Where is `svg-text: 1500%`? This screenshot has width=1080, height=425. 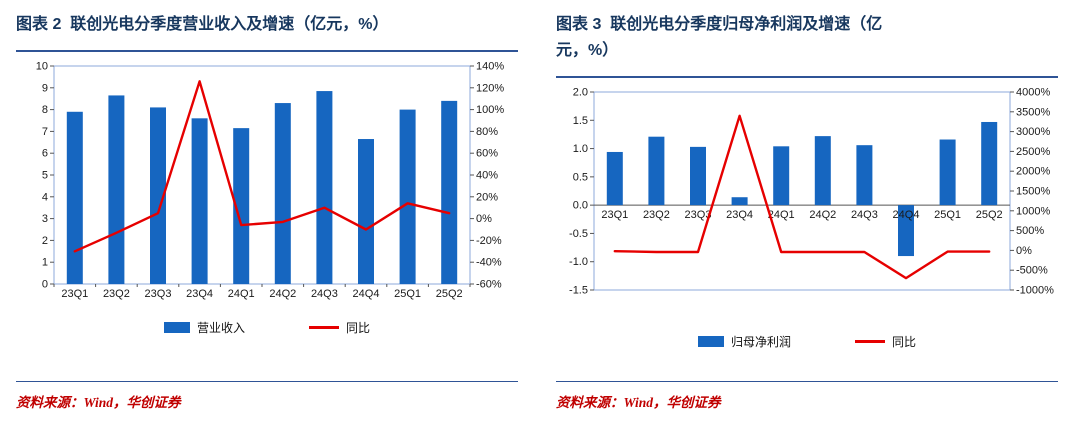 svg-text: 1500% is located at coordinates (1033, 192).